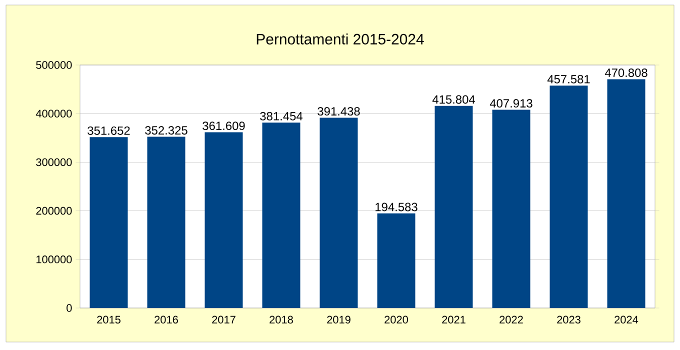  What do you see at coordinates (396, 320) in the screenshot?
I see `x-tick-label: 2020` at bounding box center [396, 320].